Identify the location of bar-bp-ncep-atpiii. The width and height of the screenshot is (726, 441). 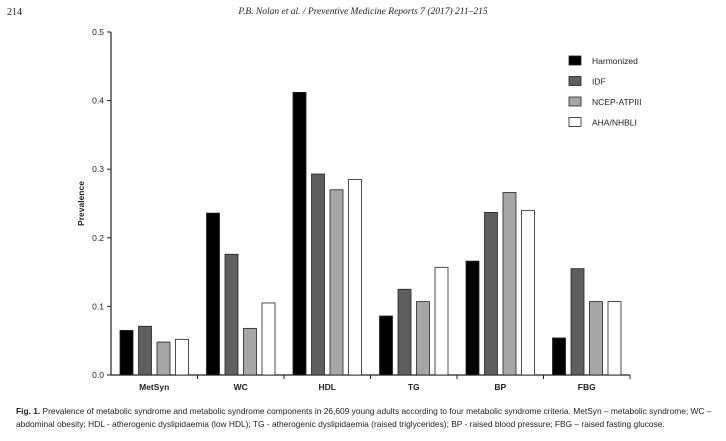
(509, 284).